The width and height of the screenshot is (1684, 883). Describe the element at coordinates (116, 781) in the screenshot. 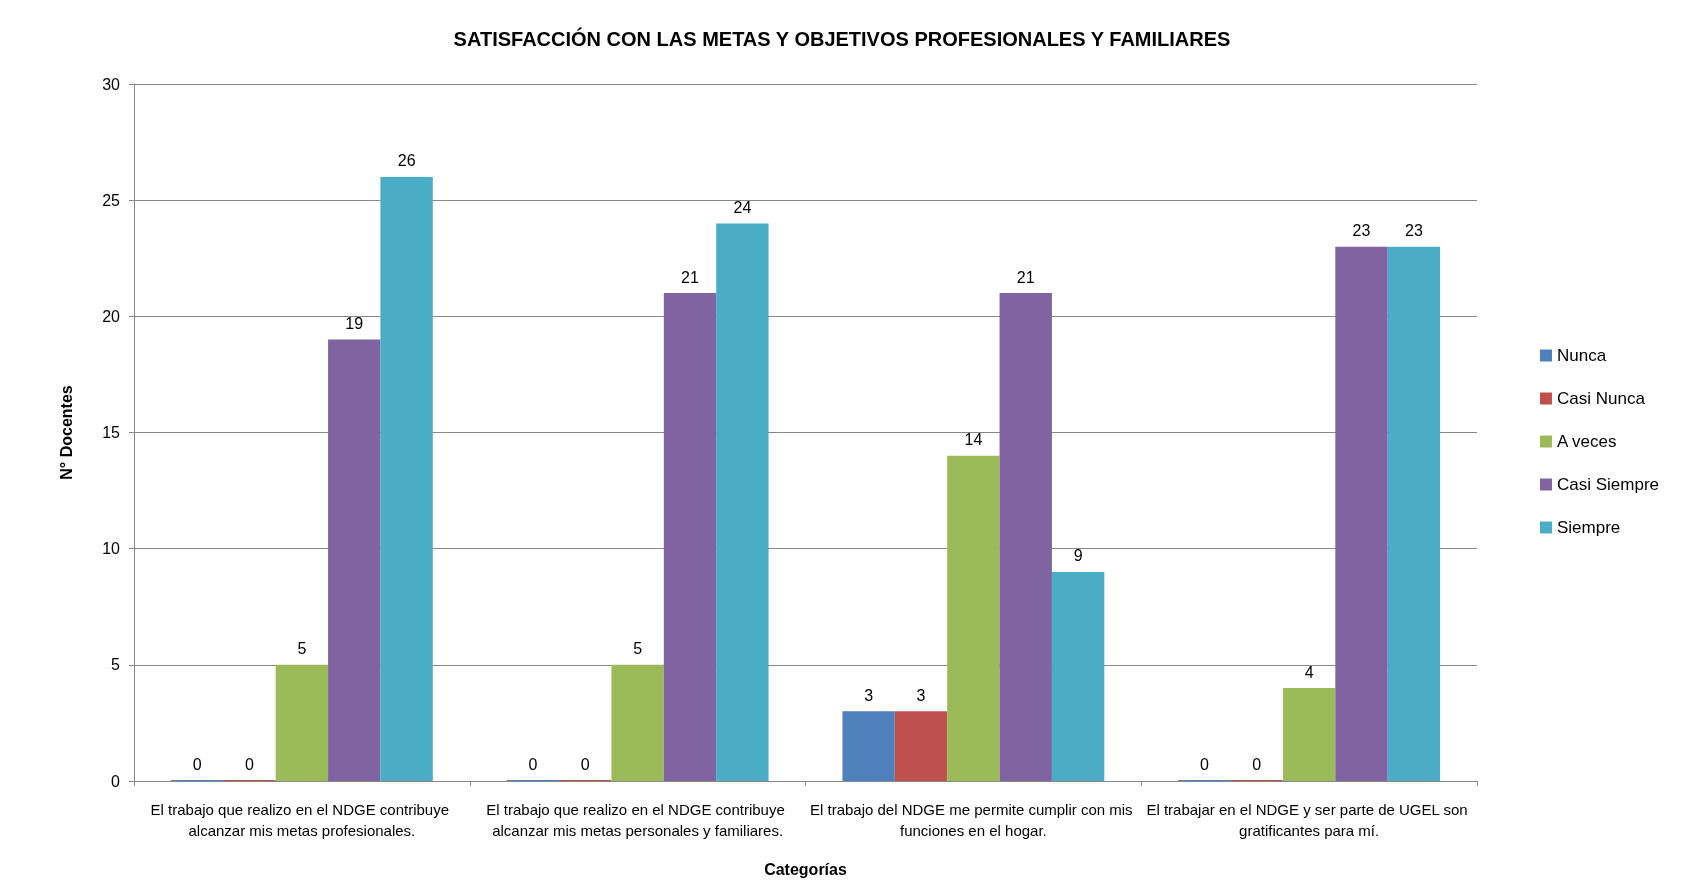

I see `y-tick-label: 0` at that location.